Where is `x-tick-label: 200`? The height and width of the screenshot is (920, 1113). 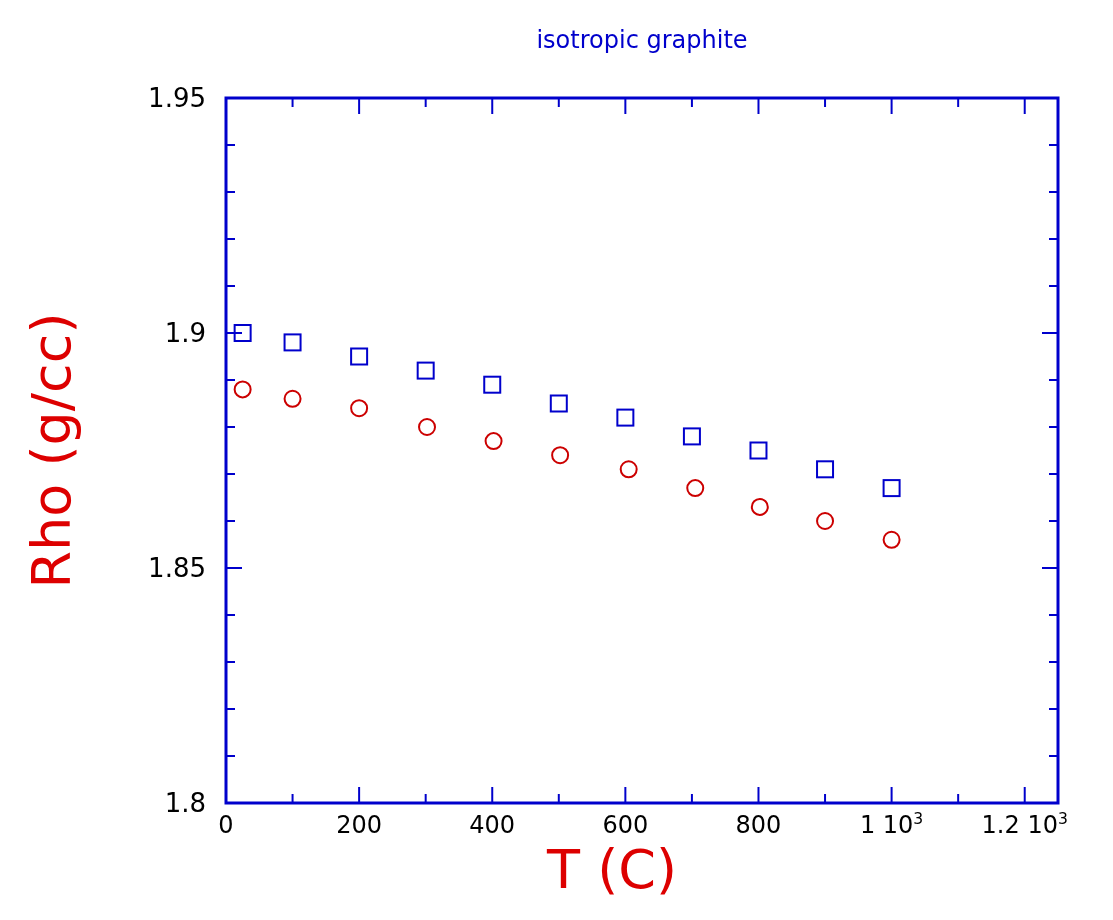
x-tick-label: 200 is located at coordinates (359, 825).